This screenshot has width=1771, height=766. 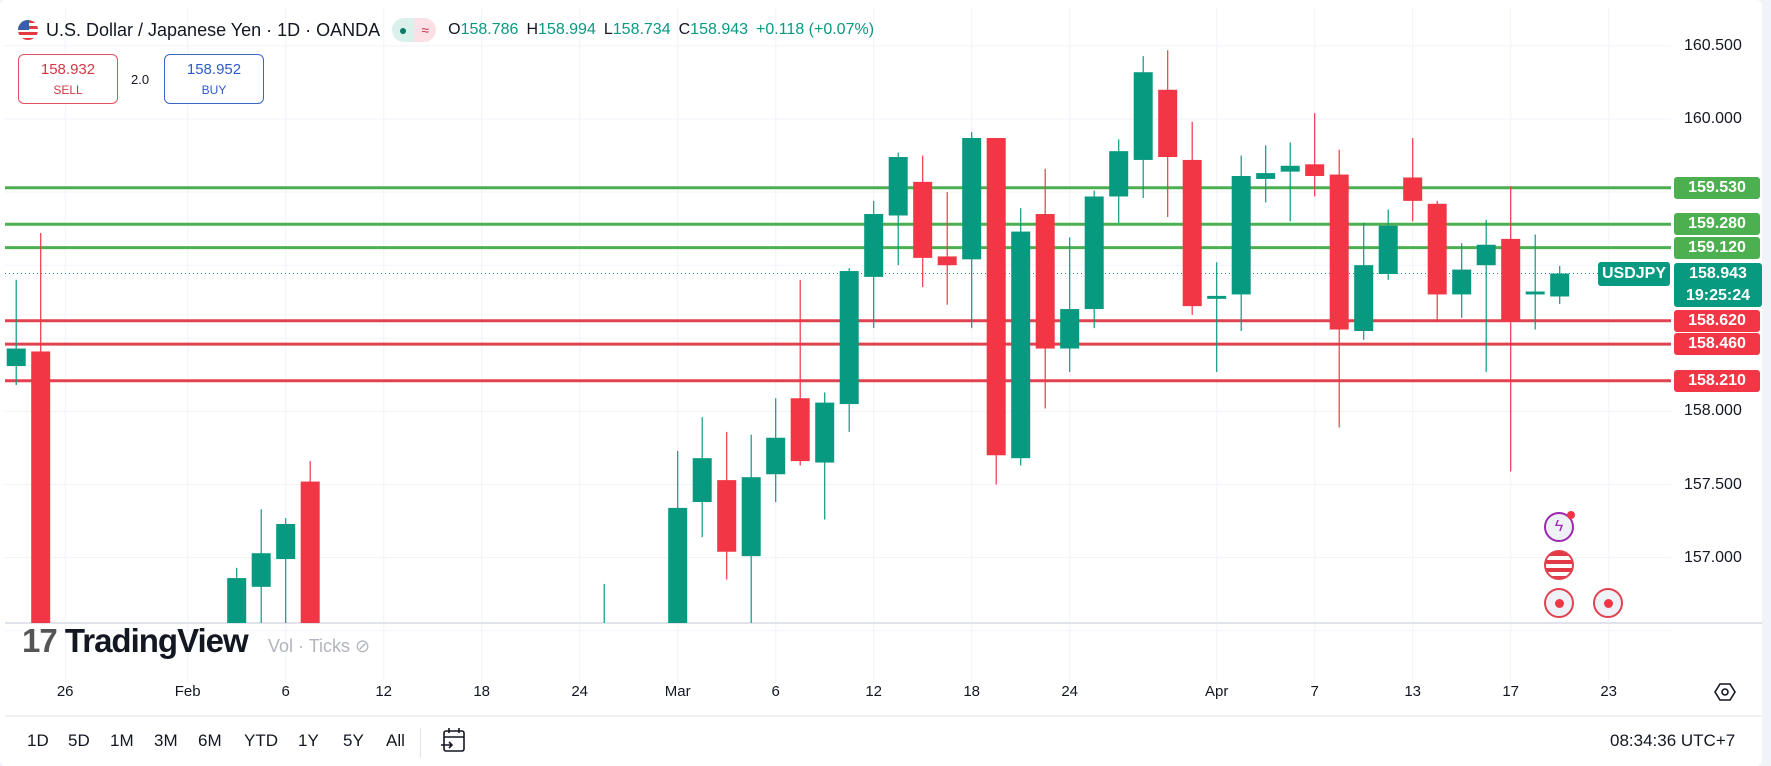 I want to click on chart-settings-icon, so click(x=1725, y=691).